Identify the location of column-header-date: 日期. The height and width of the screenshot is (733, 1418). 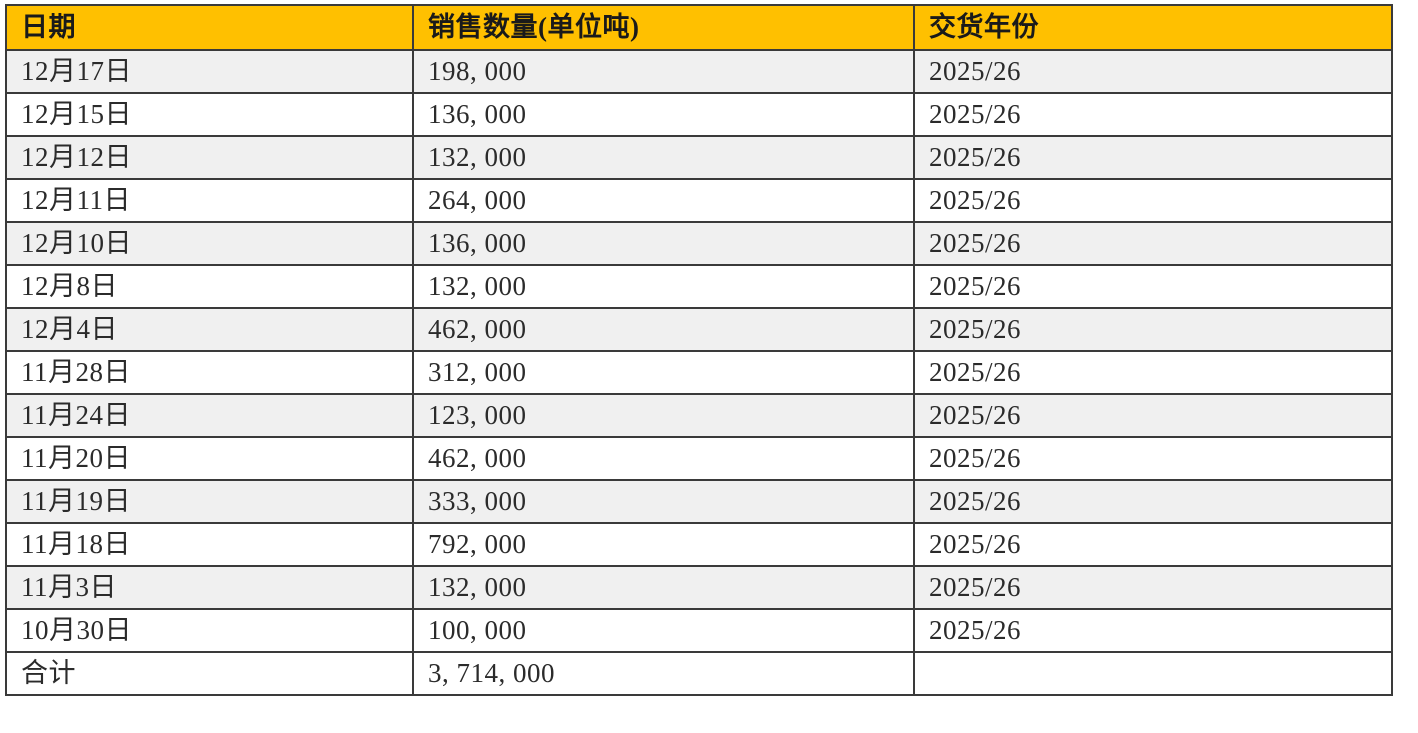
(209, 27).